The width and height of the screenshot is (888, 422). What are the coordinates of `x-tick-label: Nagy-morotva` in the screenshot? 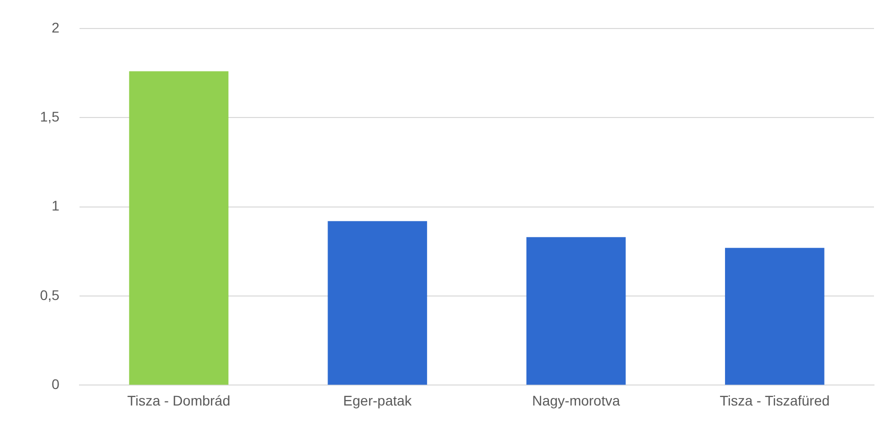 It's located at (576, 400).